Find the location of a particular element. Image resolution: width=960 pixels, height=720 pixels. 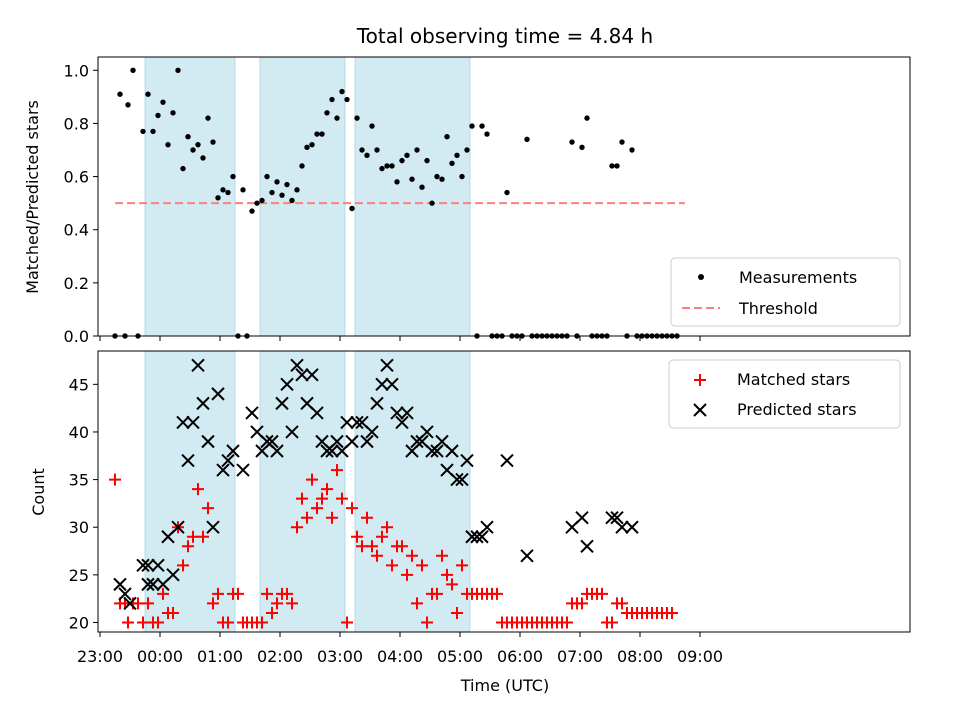

x-tick-label: 06:00 is located at coordinates (520, 656).